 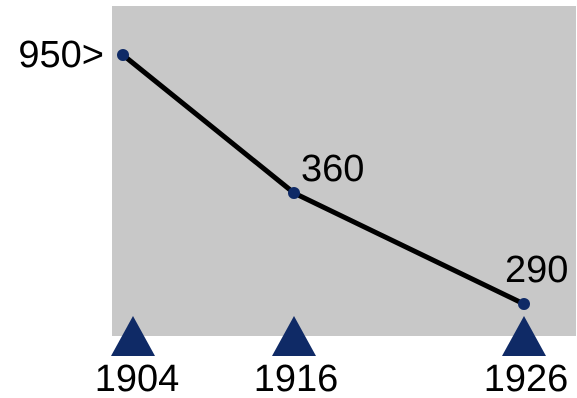 What do you see at coordinates (61, 55) in the screenshot?
I see `data-label: 950>` at bounding box center [61, 55].